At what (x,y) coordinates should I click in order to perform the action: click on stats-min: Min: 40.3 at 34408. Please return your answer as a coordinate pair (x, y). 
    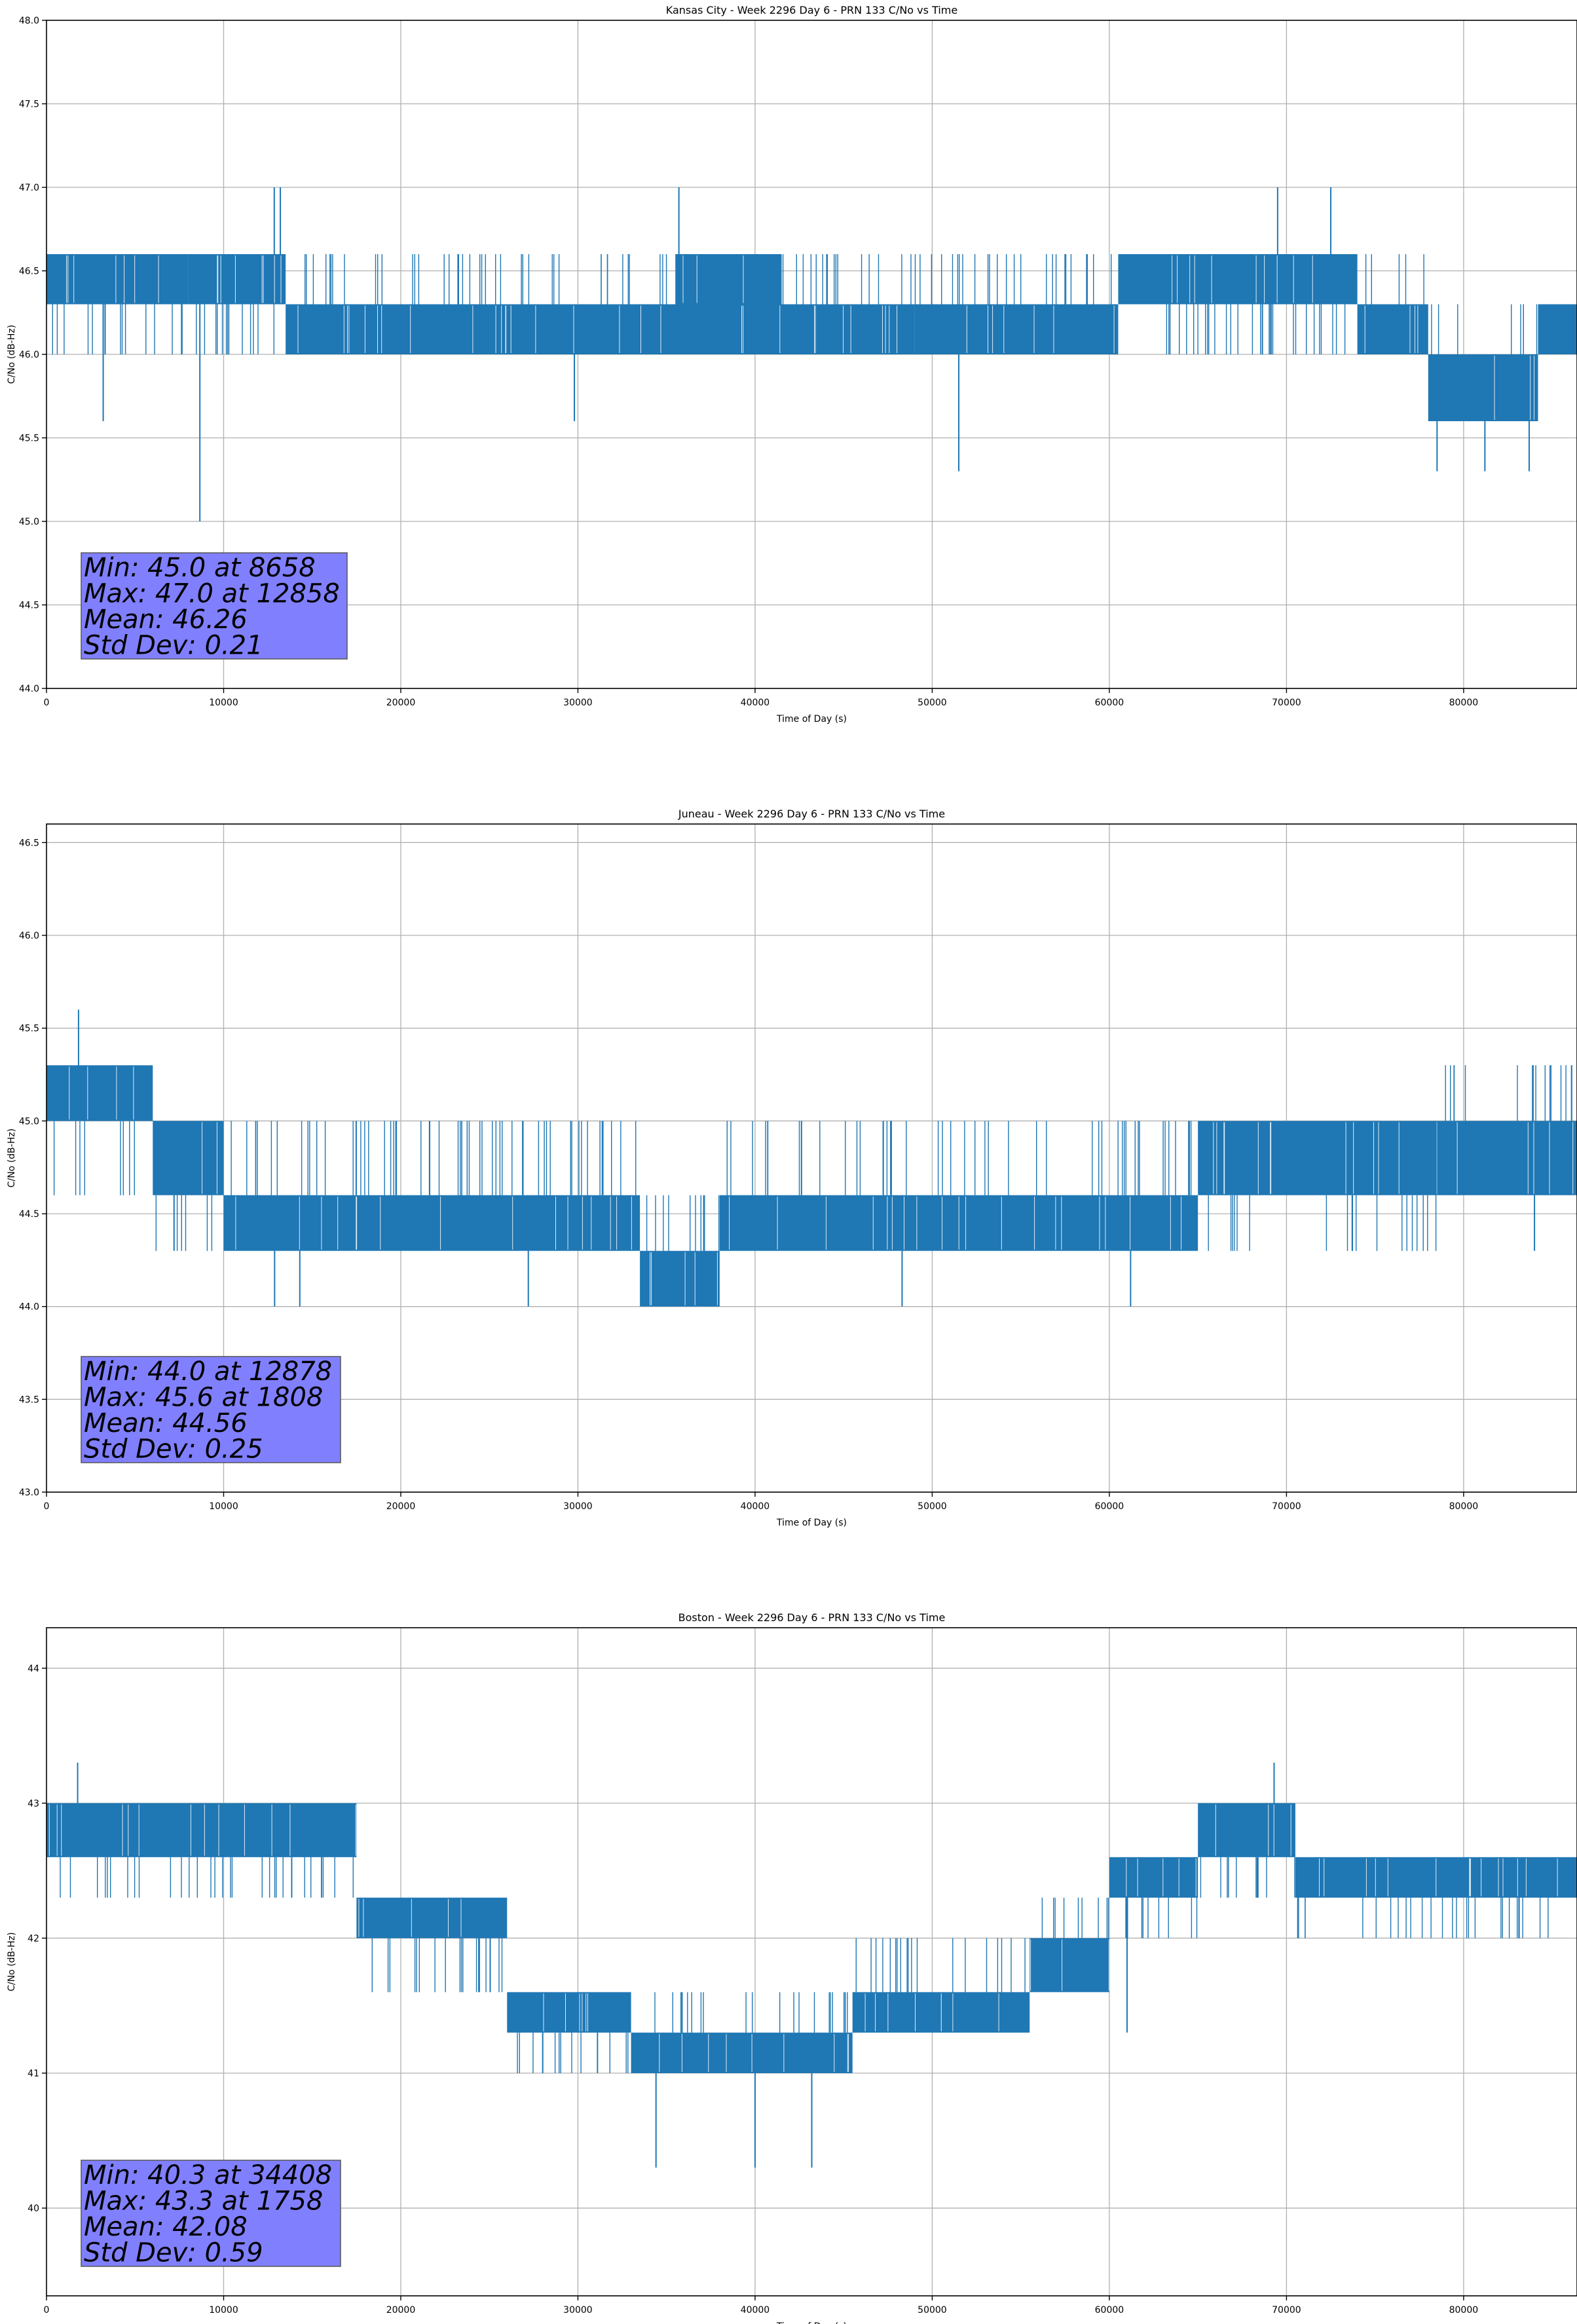
    Looking at the image, I should click on (208, 2175).